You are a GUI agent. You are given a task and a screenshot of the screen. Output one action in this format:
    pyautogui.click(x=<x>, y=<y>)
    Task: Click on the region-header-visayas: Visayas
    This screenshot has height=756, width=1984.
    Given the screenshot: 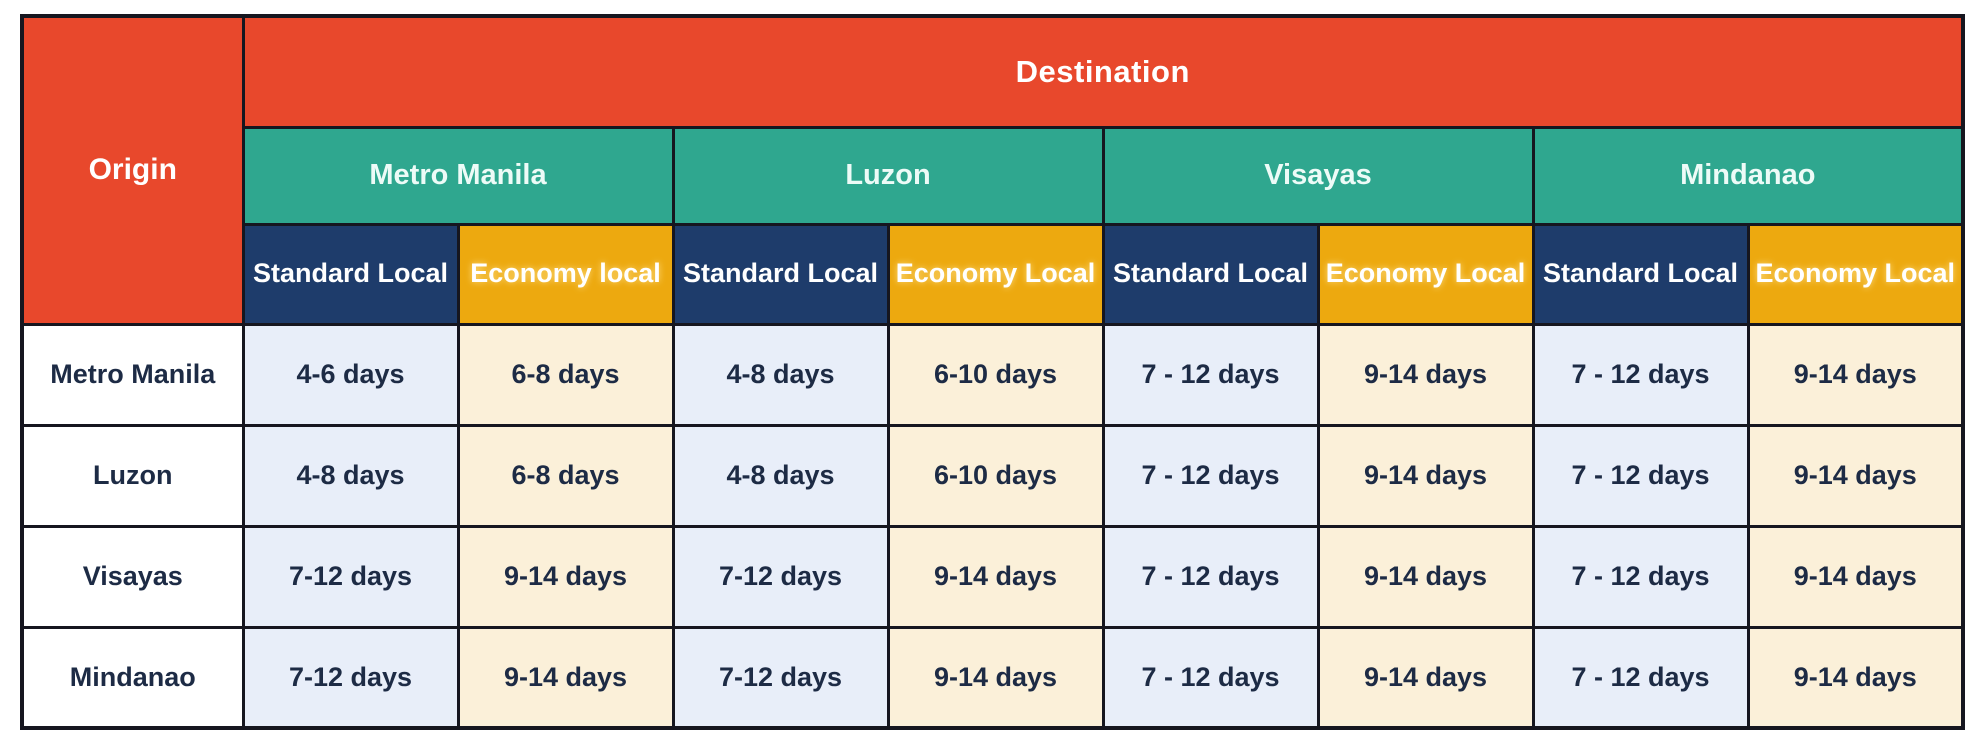 What is the action you would take?
    pyautogui.click(x=1318, y=175)
    